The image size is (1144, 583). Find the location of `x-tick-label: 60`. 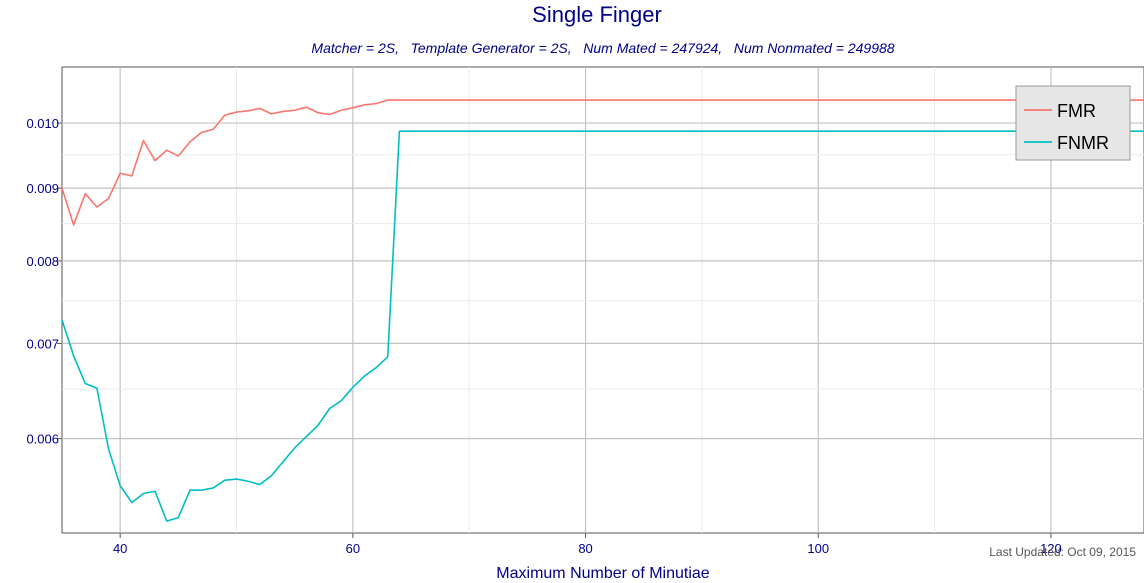

x-tick-label: 60 is located at coordinates (353, 548).